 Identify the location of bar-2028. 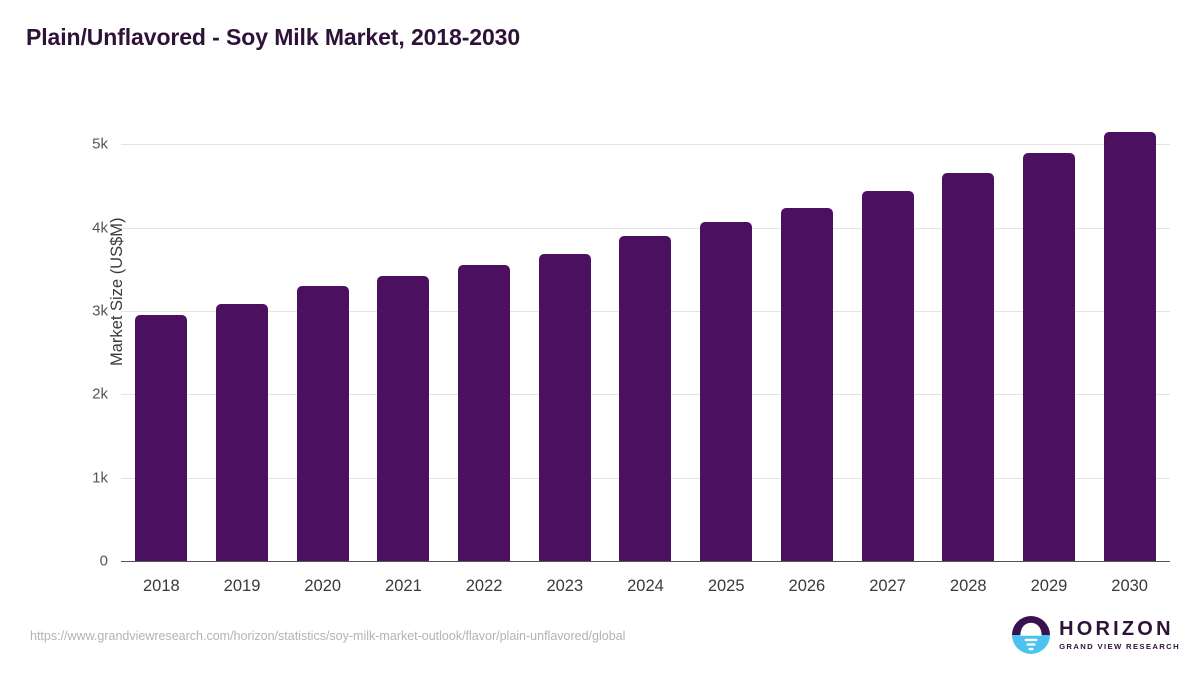
(968, 367).